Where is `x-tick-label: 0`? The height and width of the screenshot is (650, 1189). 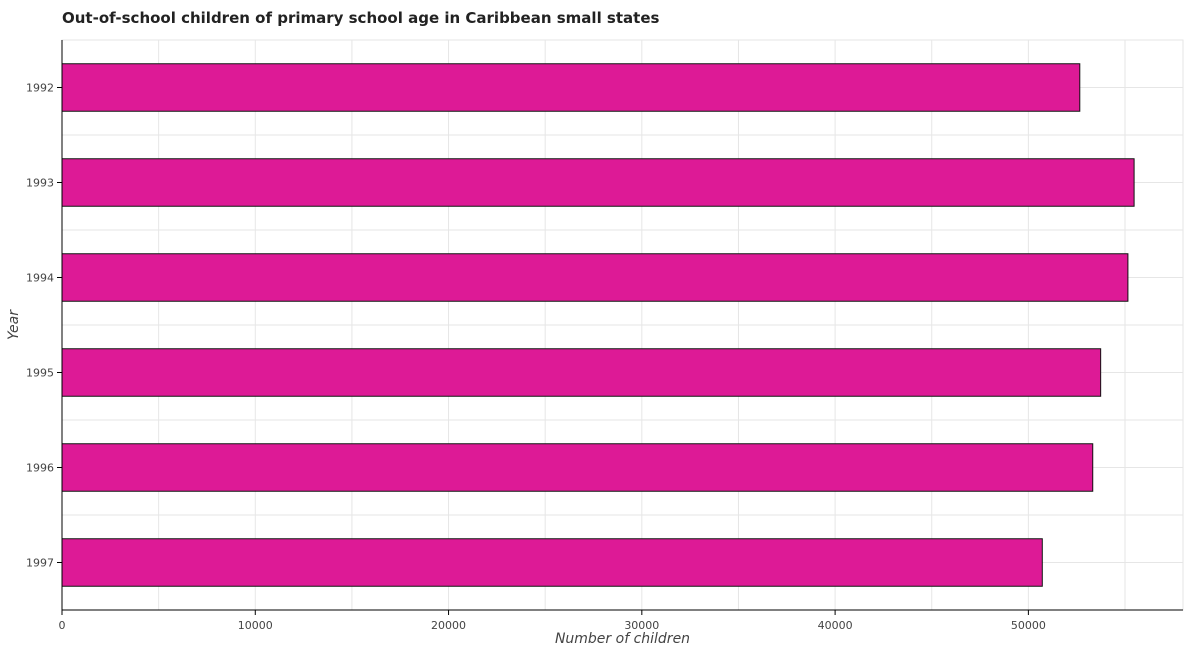 x-tick-label: 0 is located at coordinates (62, 625).